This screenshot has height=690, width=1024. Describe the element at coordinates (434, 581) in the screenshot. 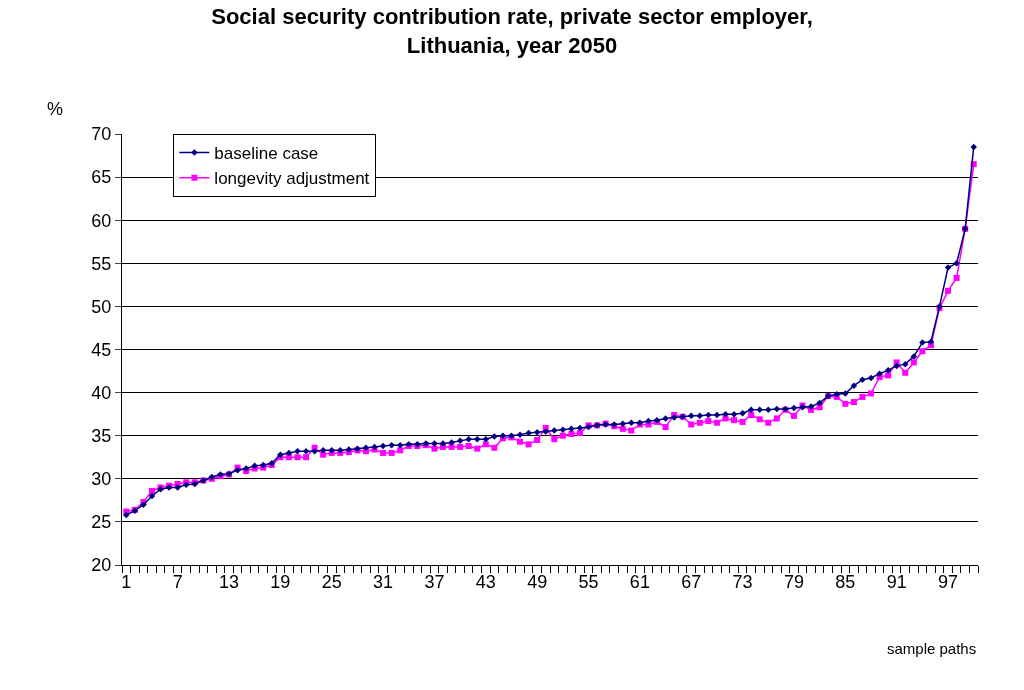

I see `x-tick-label: 37` at that location.